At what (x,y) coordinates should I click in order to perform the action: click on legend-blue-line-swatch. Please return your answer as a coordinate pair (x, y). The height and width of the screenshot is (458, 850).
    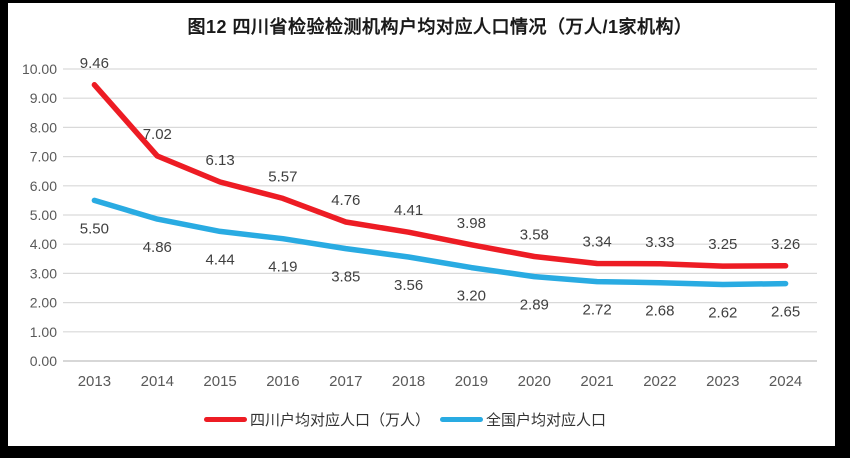
    Looking at the image, I should click on (461, 419).